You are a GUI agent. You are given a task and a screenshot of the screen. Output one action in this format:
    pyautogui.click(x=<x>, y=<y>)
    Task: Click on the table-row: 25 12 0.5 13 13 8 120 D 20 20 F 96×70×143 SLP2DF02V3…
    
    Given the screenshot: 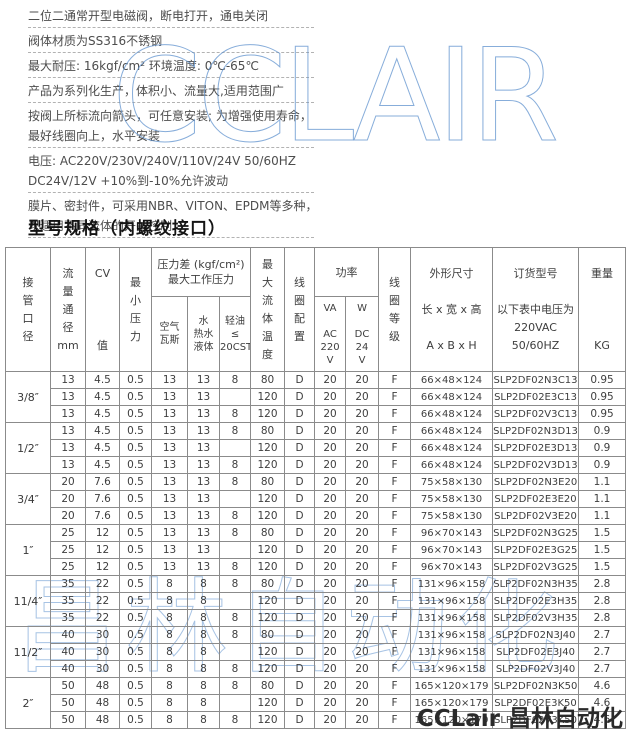 What is the action you would take?
    pyautogui.click(x=316, y=567)
    